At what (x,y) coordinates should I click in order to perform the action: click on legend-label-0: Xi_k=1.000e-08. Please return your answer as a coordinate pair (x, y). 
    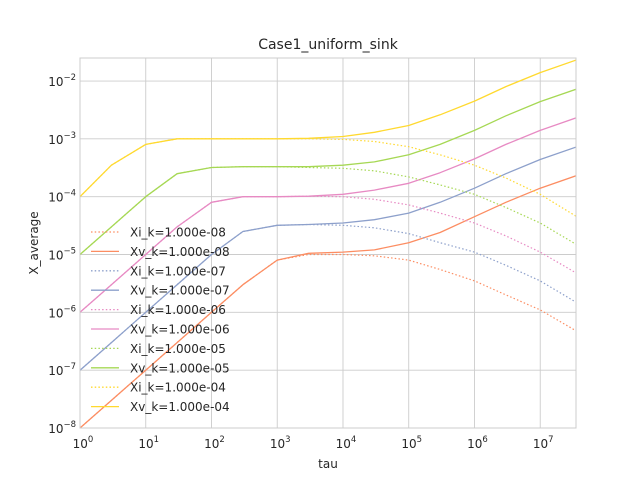
    Looking at the image, I should click on (178, 233).